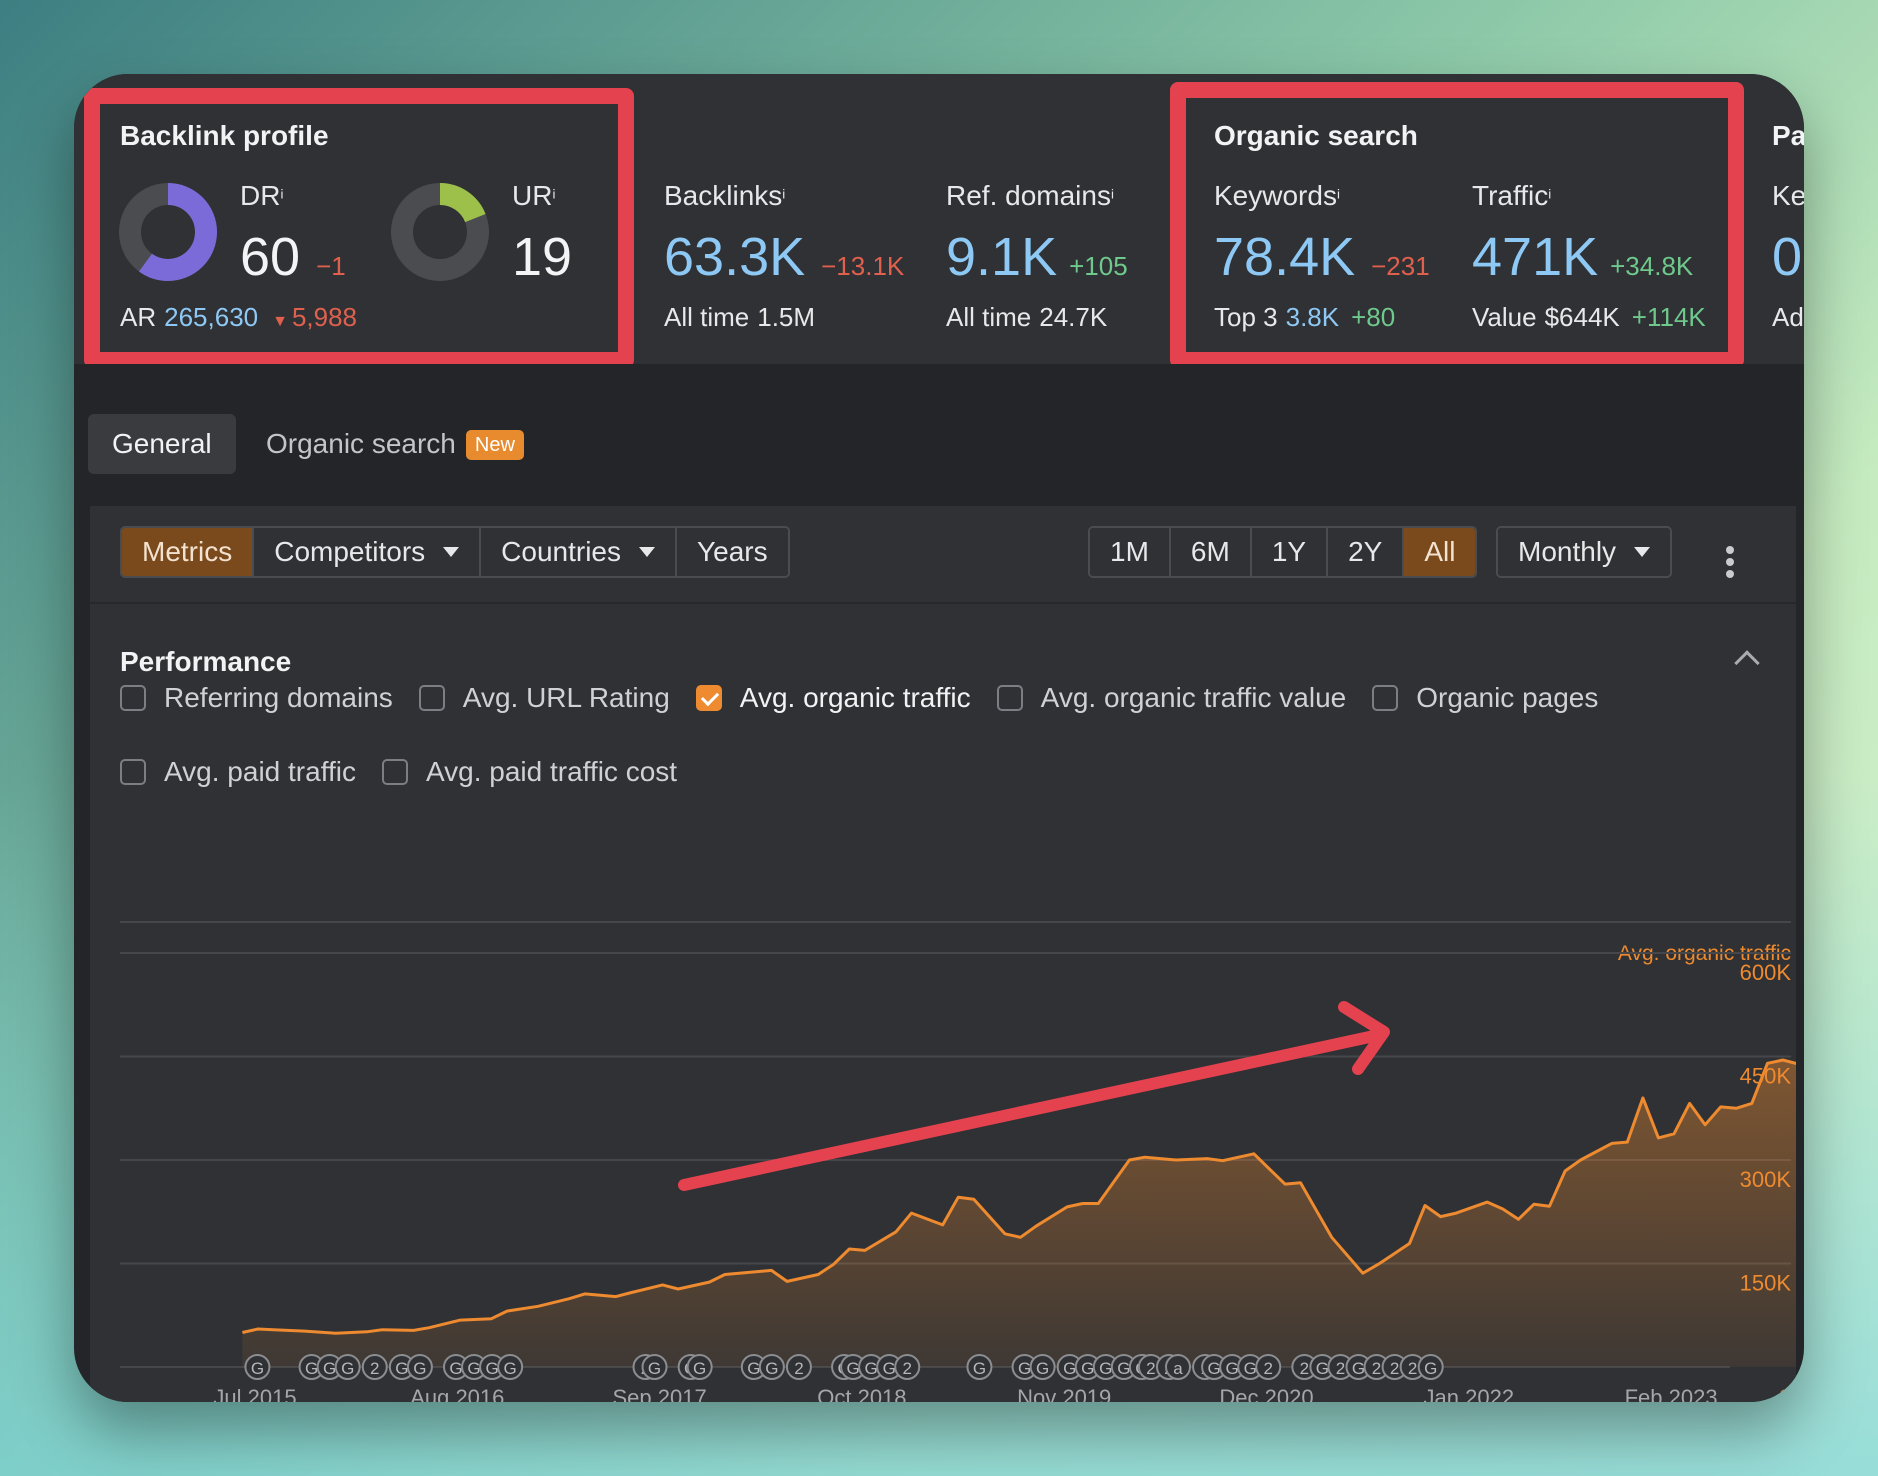  I want to click on backlinks-value: 63.3K −13.1K, so click(784, 257).